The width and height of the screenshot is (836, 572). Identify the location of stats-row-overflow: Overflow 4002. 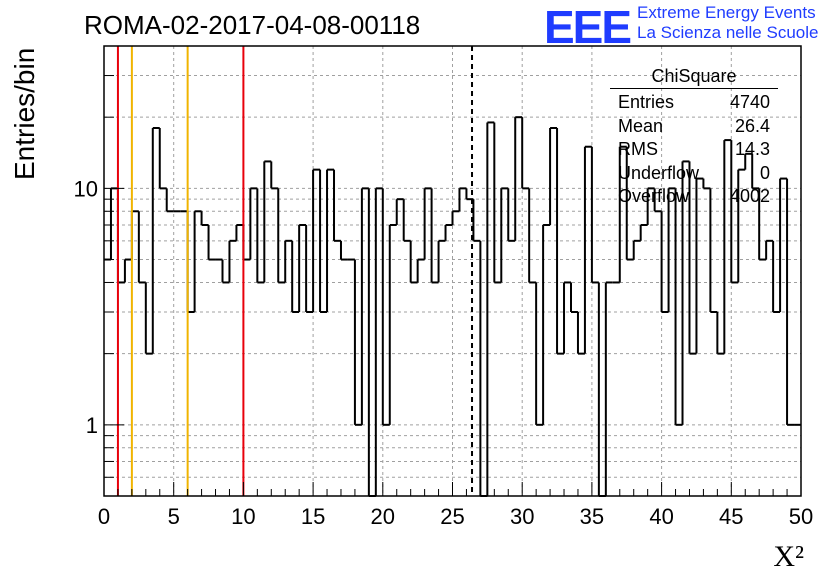
(694, 197).